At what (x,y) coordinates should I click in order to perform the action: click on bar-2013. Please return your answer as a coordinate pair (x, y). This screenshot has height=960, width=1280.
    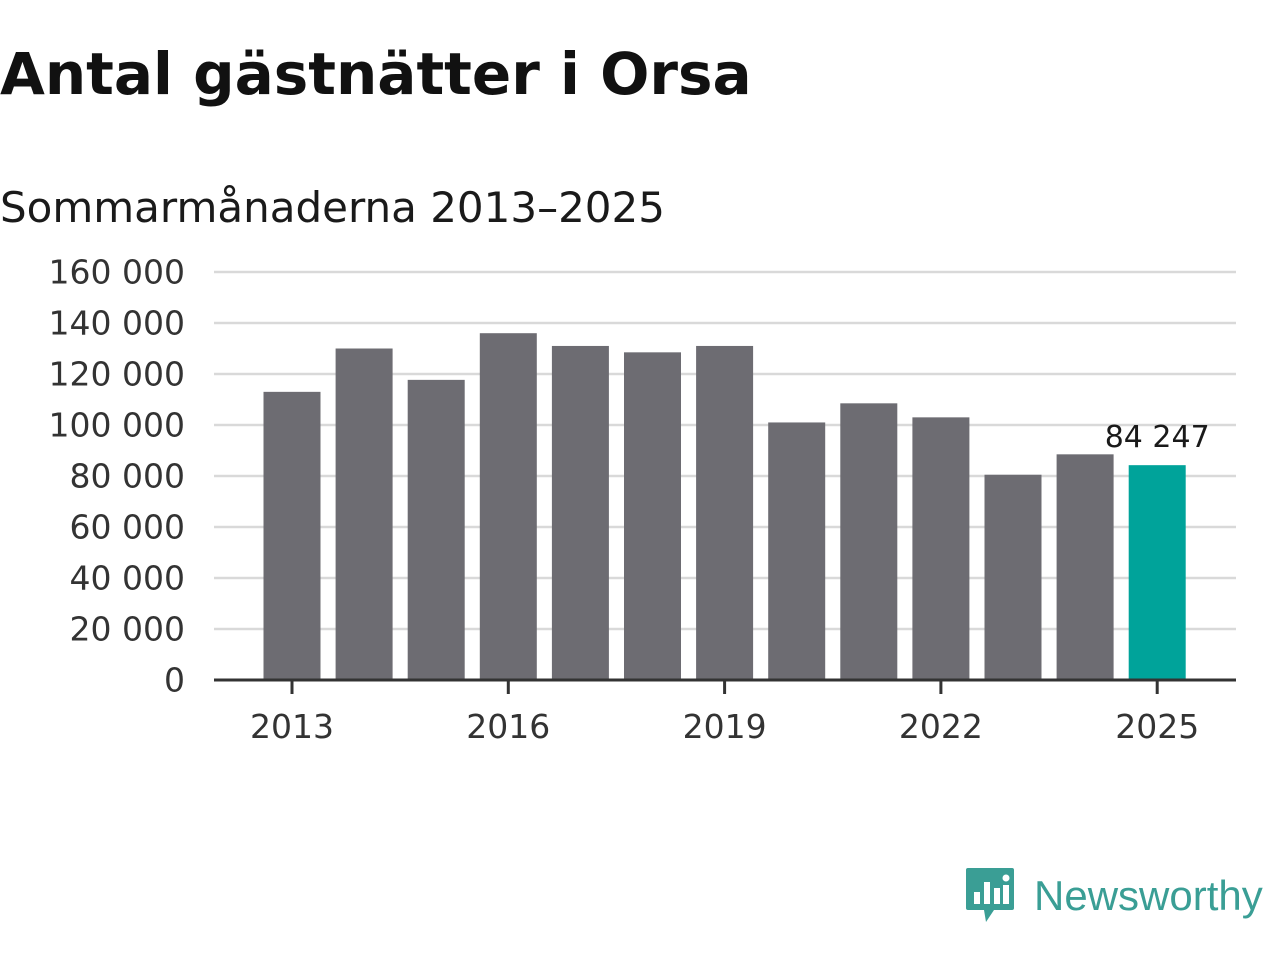
    Looking at the image, I should click on (292, 535).